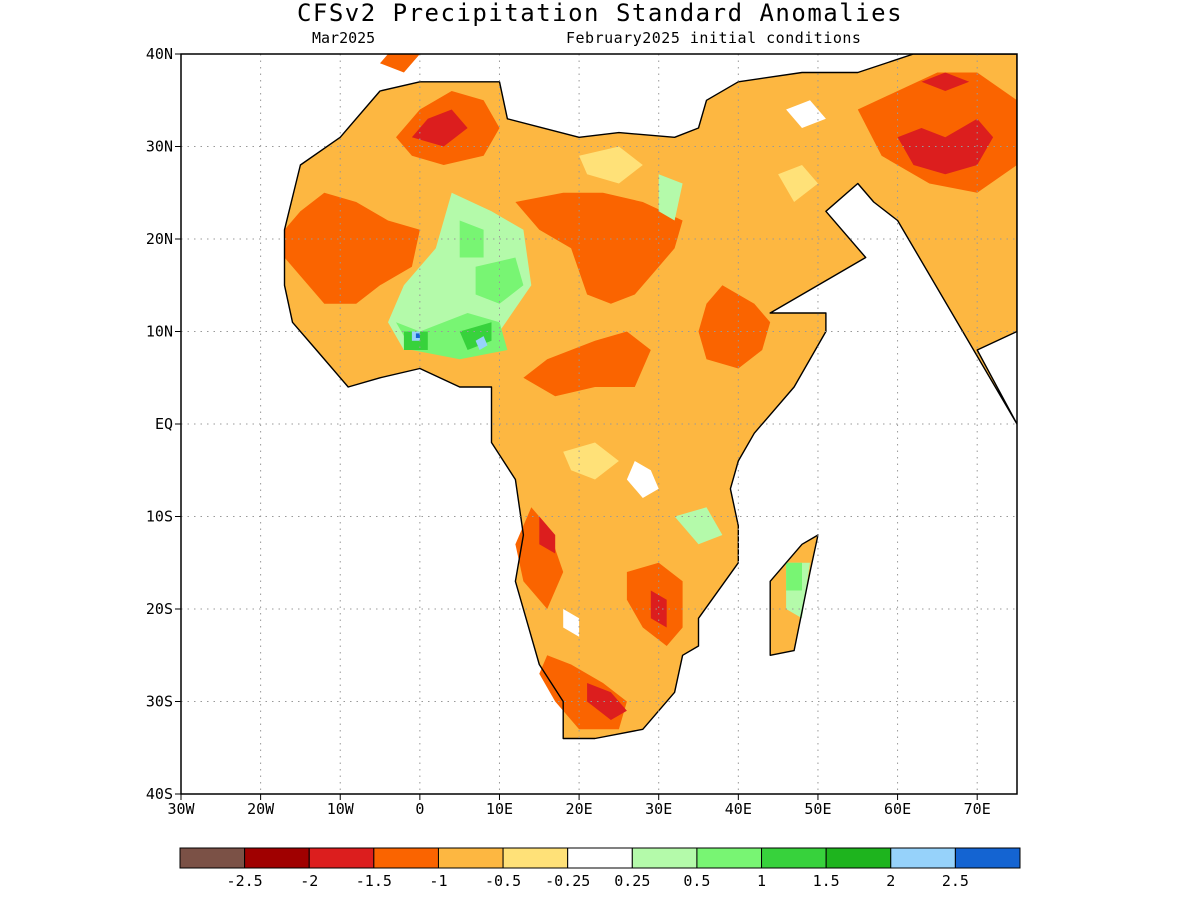  What do you see at coordinates (499, 809) in the screenshot?
I see `lon-label-4: 10E` at bounding box center [499, 809].